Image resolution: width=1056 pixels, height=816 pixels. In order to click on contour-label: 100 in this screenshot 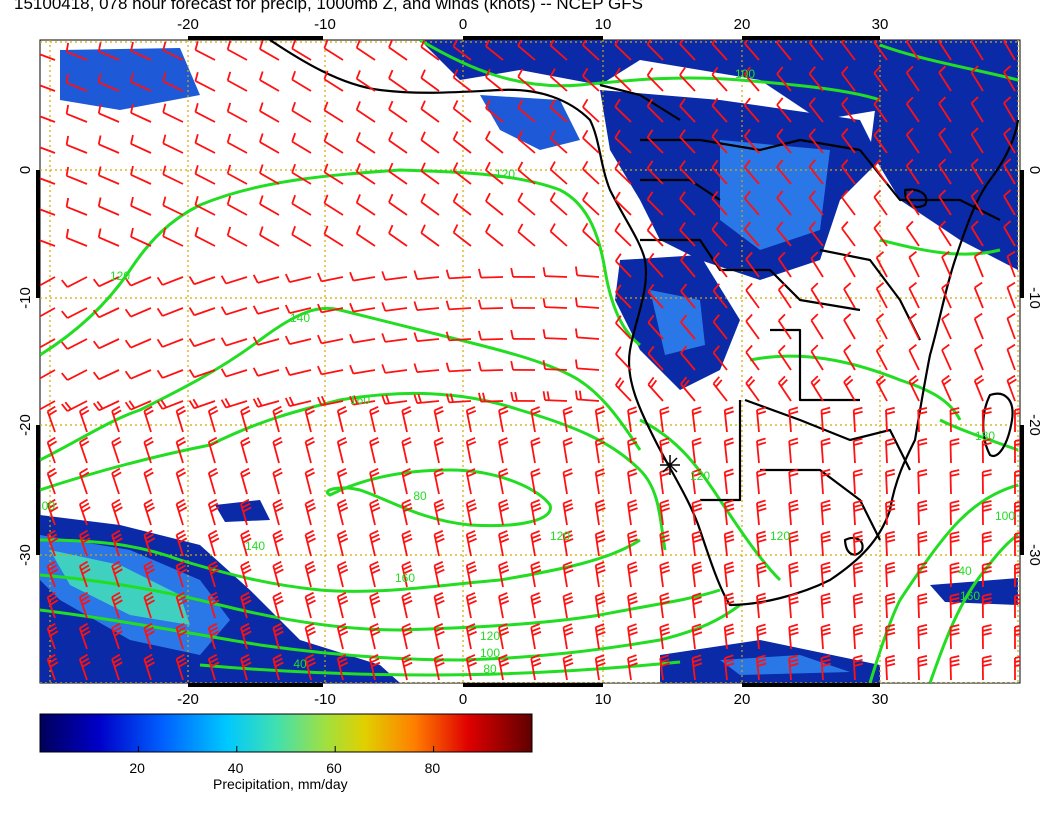, I will do `click(45, 506)`.